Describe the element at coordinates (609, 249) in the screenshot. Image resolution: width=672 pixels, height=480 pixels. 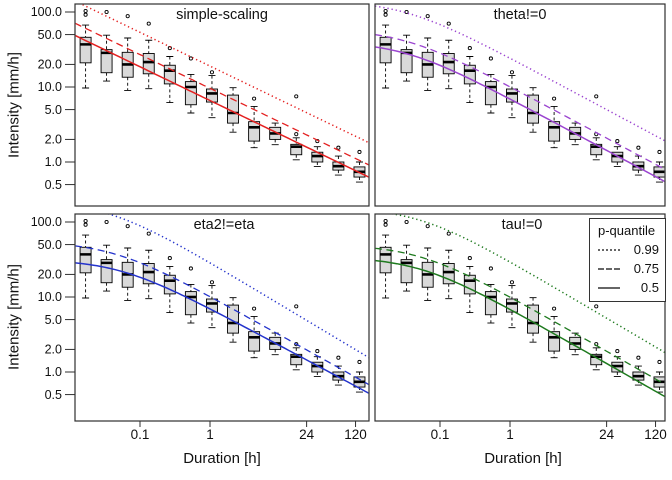
I see `dotted-line-sample` at that location.